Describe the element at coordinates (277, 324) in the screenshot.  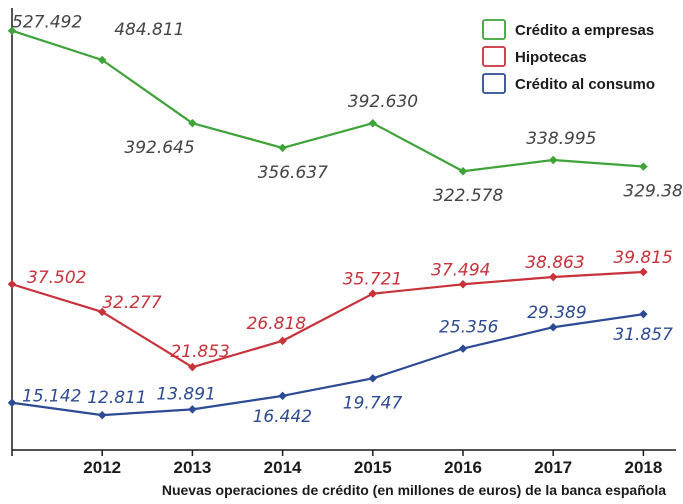
I see `data-label: 26.818` at that location.